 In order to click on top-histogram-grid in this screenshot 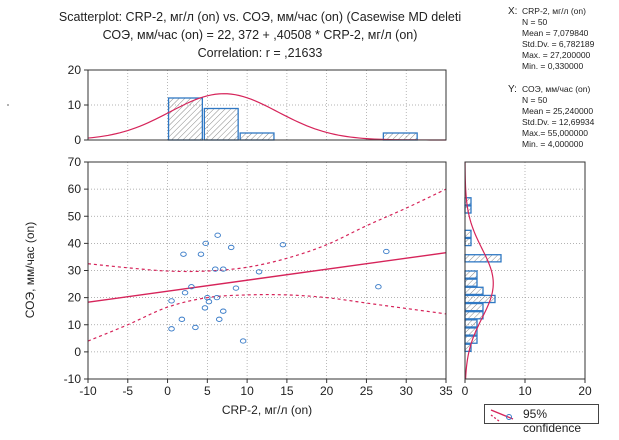, I will do `click(267, 105)`.